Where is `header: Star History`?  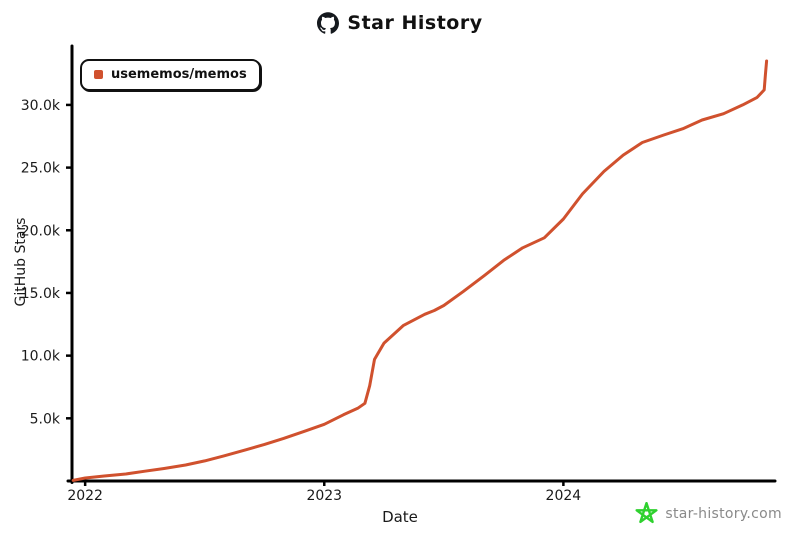
header: Star History is located at coordinates (400, 23).